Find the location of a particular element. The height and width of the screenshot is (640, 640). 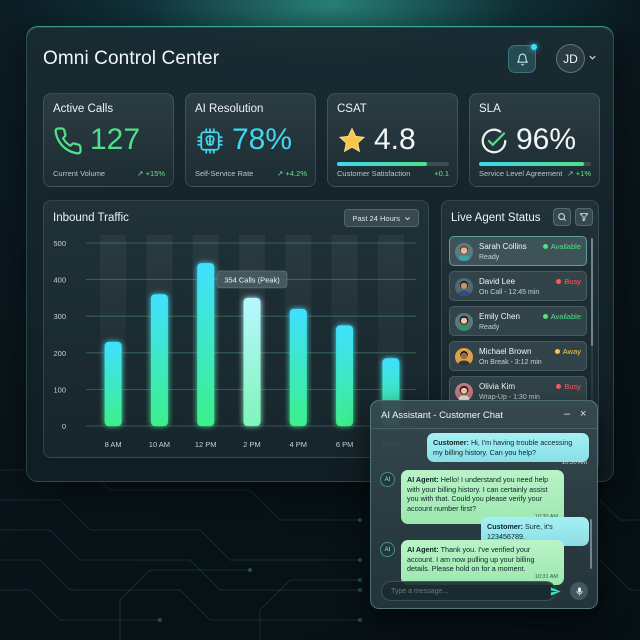

check-circle-icon is located at coordinates (494, 141).